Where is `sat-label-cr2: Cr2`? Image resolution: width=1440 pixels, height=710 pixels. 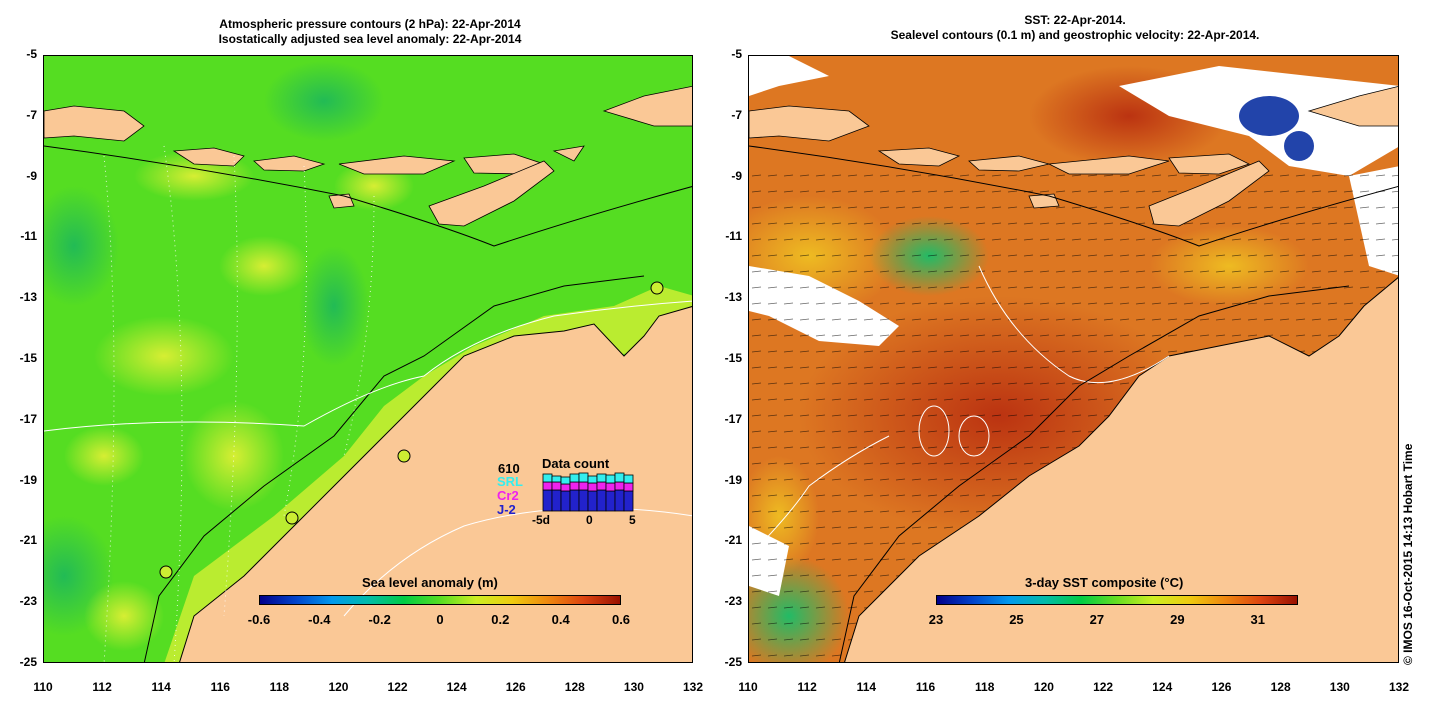 sat-label-cr2: Cr2 is located at coordinates (508, 495).